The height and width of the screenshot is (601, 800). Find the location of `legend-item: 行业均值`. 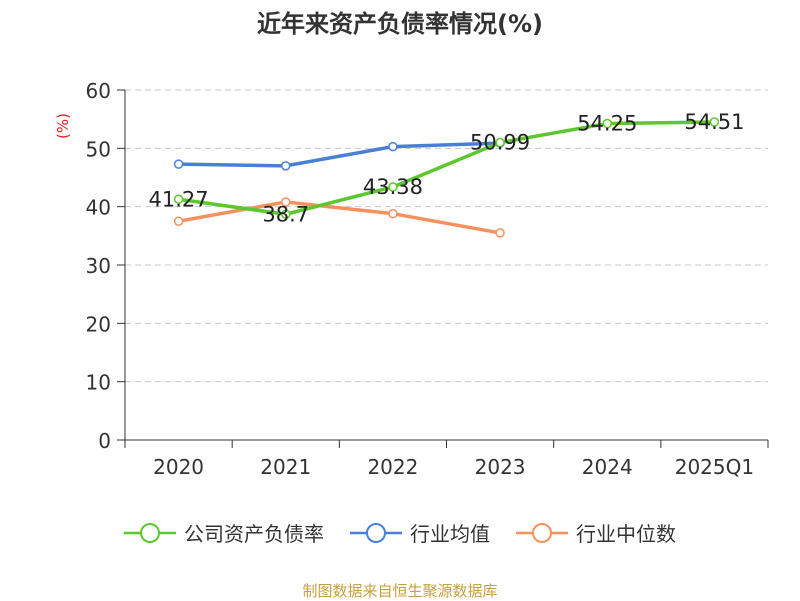

legend-item: 行业均值 is located at coordinates (420, 532).